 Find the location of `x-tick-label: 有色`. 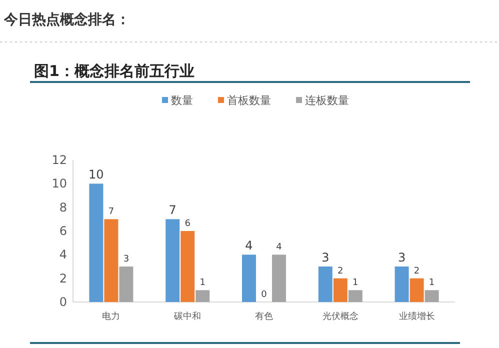

x-tick-label: 有色 is located at coordinates (264, 316).